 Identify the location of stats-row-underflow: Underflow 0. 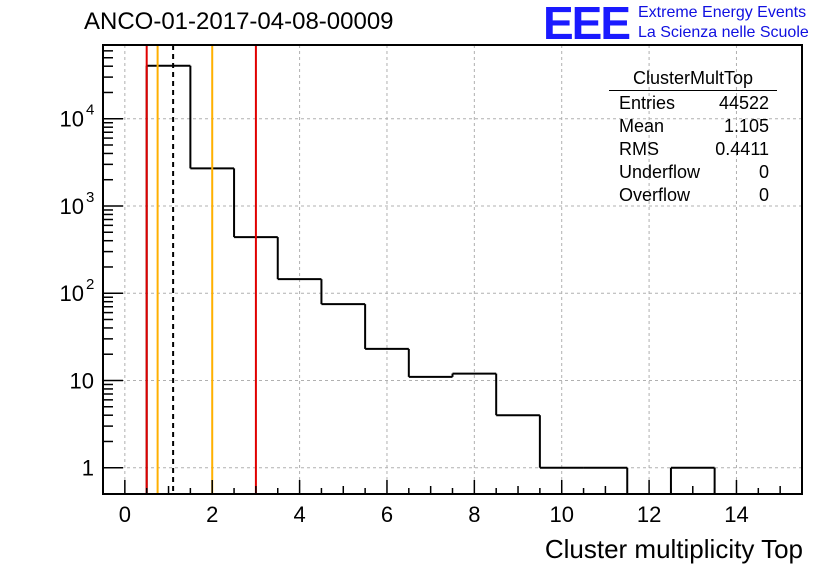
(693, 172).